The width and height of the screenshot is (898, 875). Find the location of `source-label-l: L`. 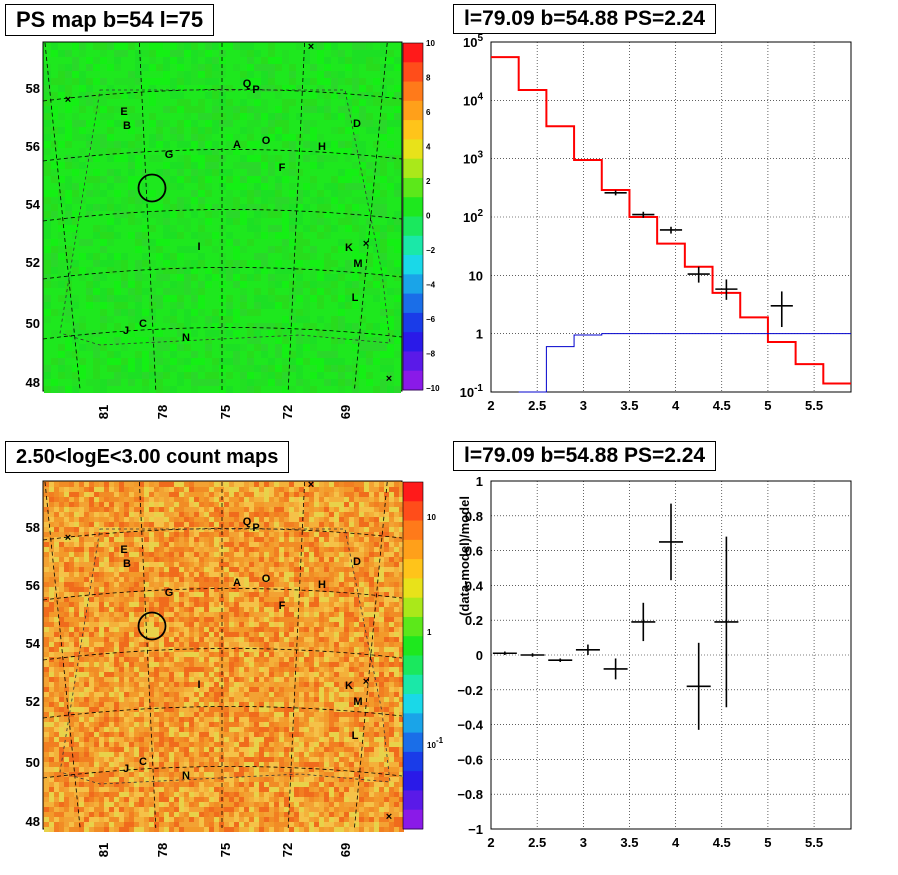

source-label-l: L is located at coordinates (355, 298).